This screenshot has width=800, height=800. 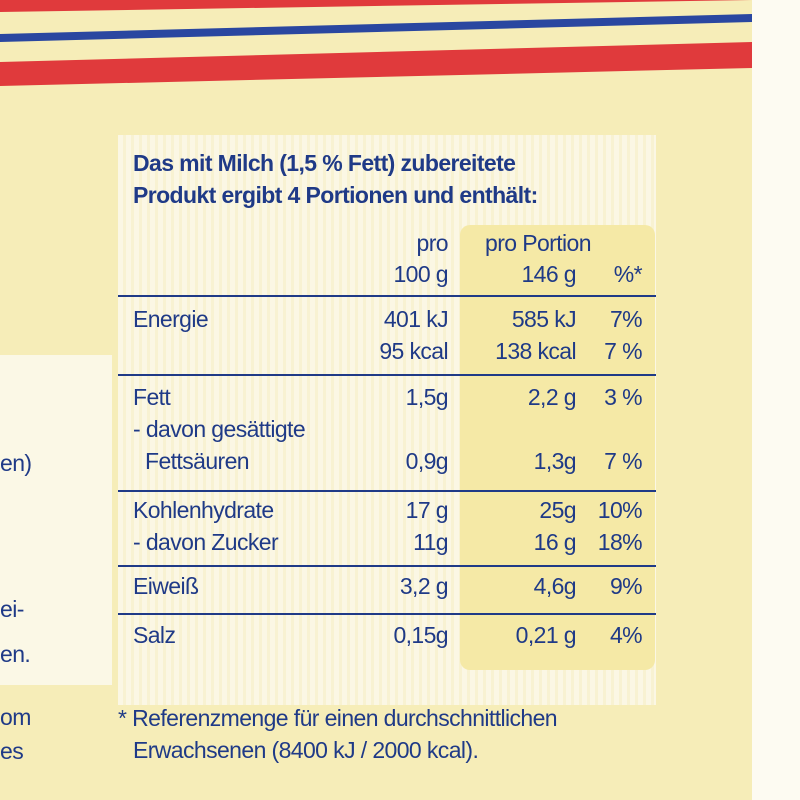 What do you see at coordinates (548, 274) in the screenshot?
I see `col-header: 146 g` at bounding box center [548, 274].